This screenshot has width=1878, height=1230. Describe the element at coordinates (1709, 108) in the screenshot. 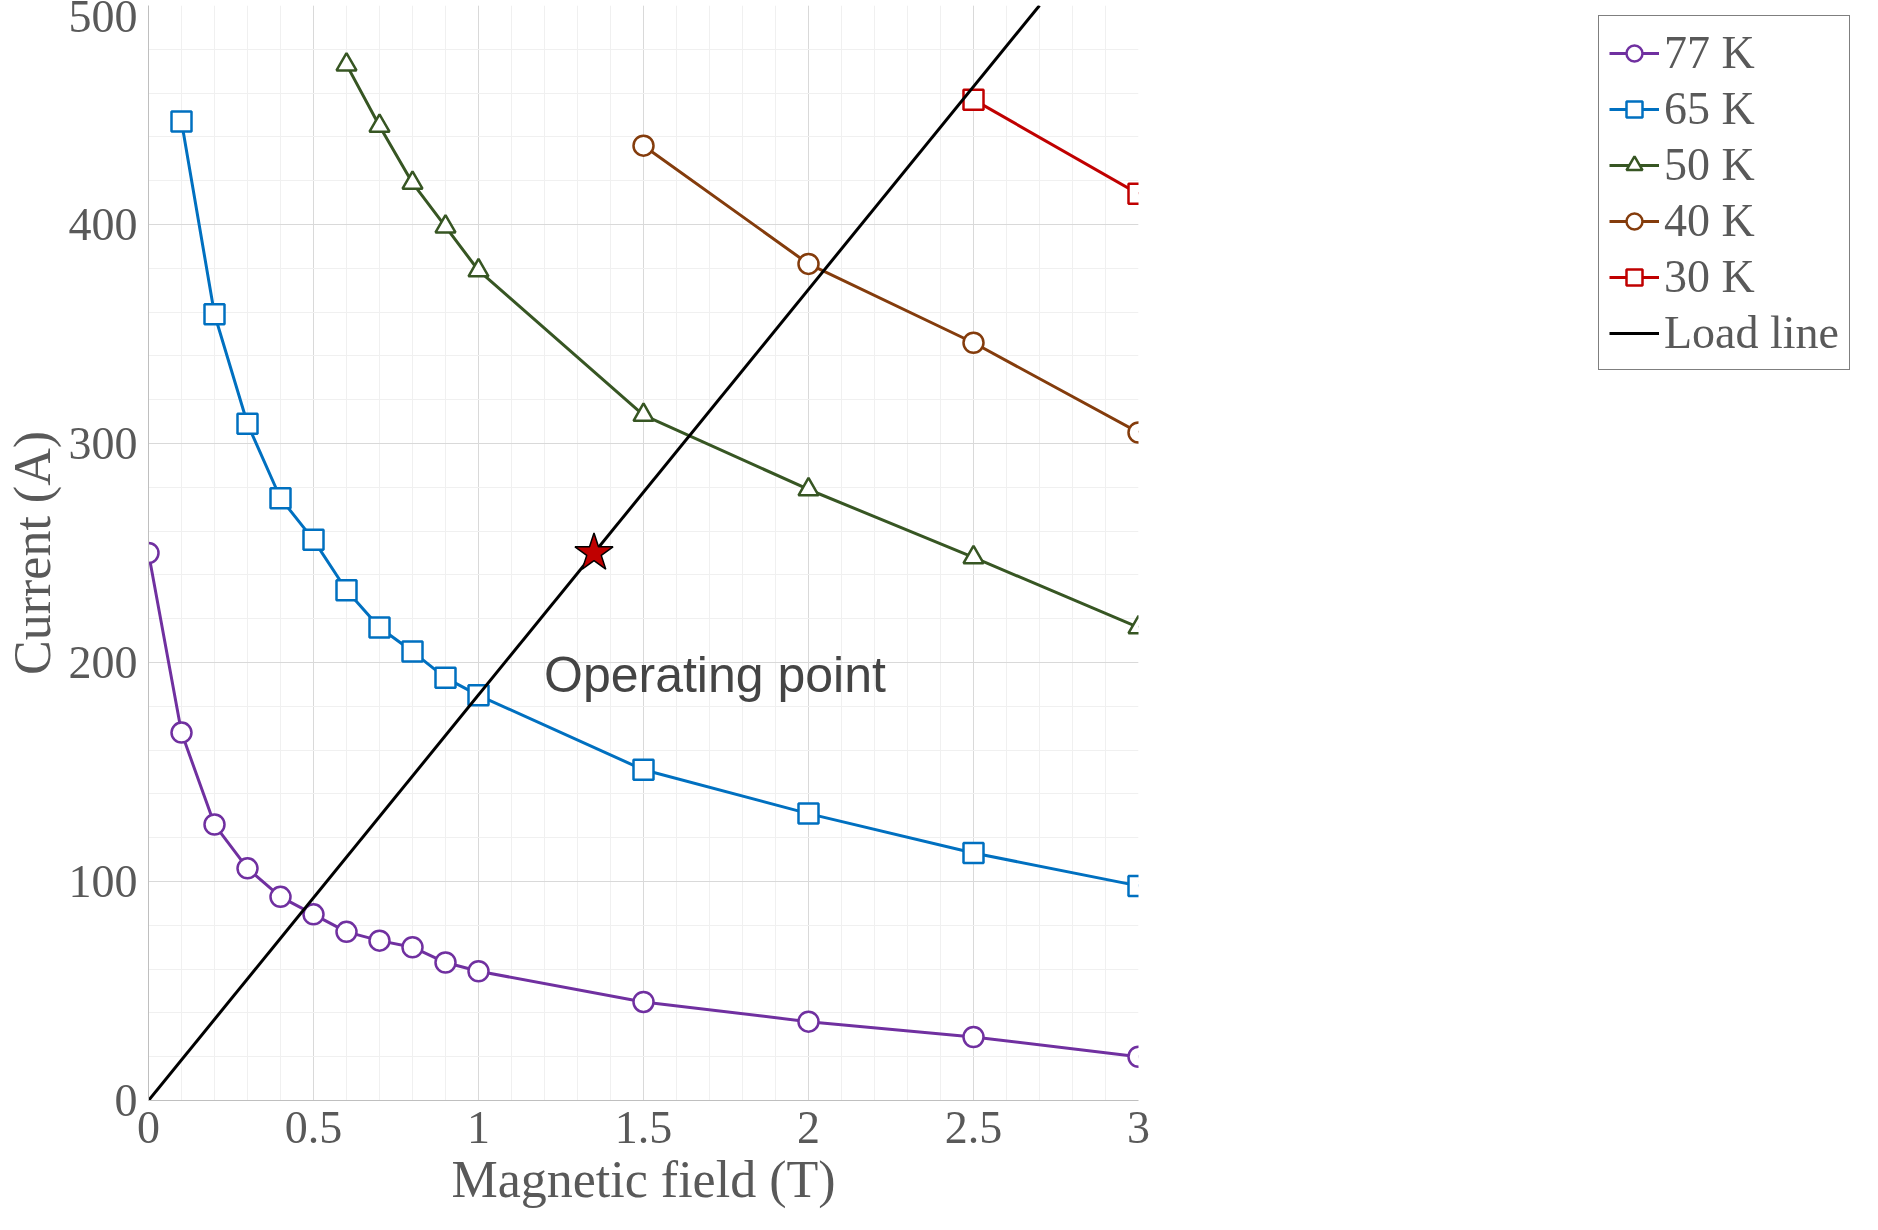

I see `legend-label: 65 K` at that location.